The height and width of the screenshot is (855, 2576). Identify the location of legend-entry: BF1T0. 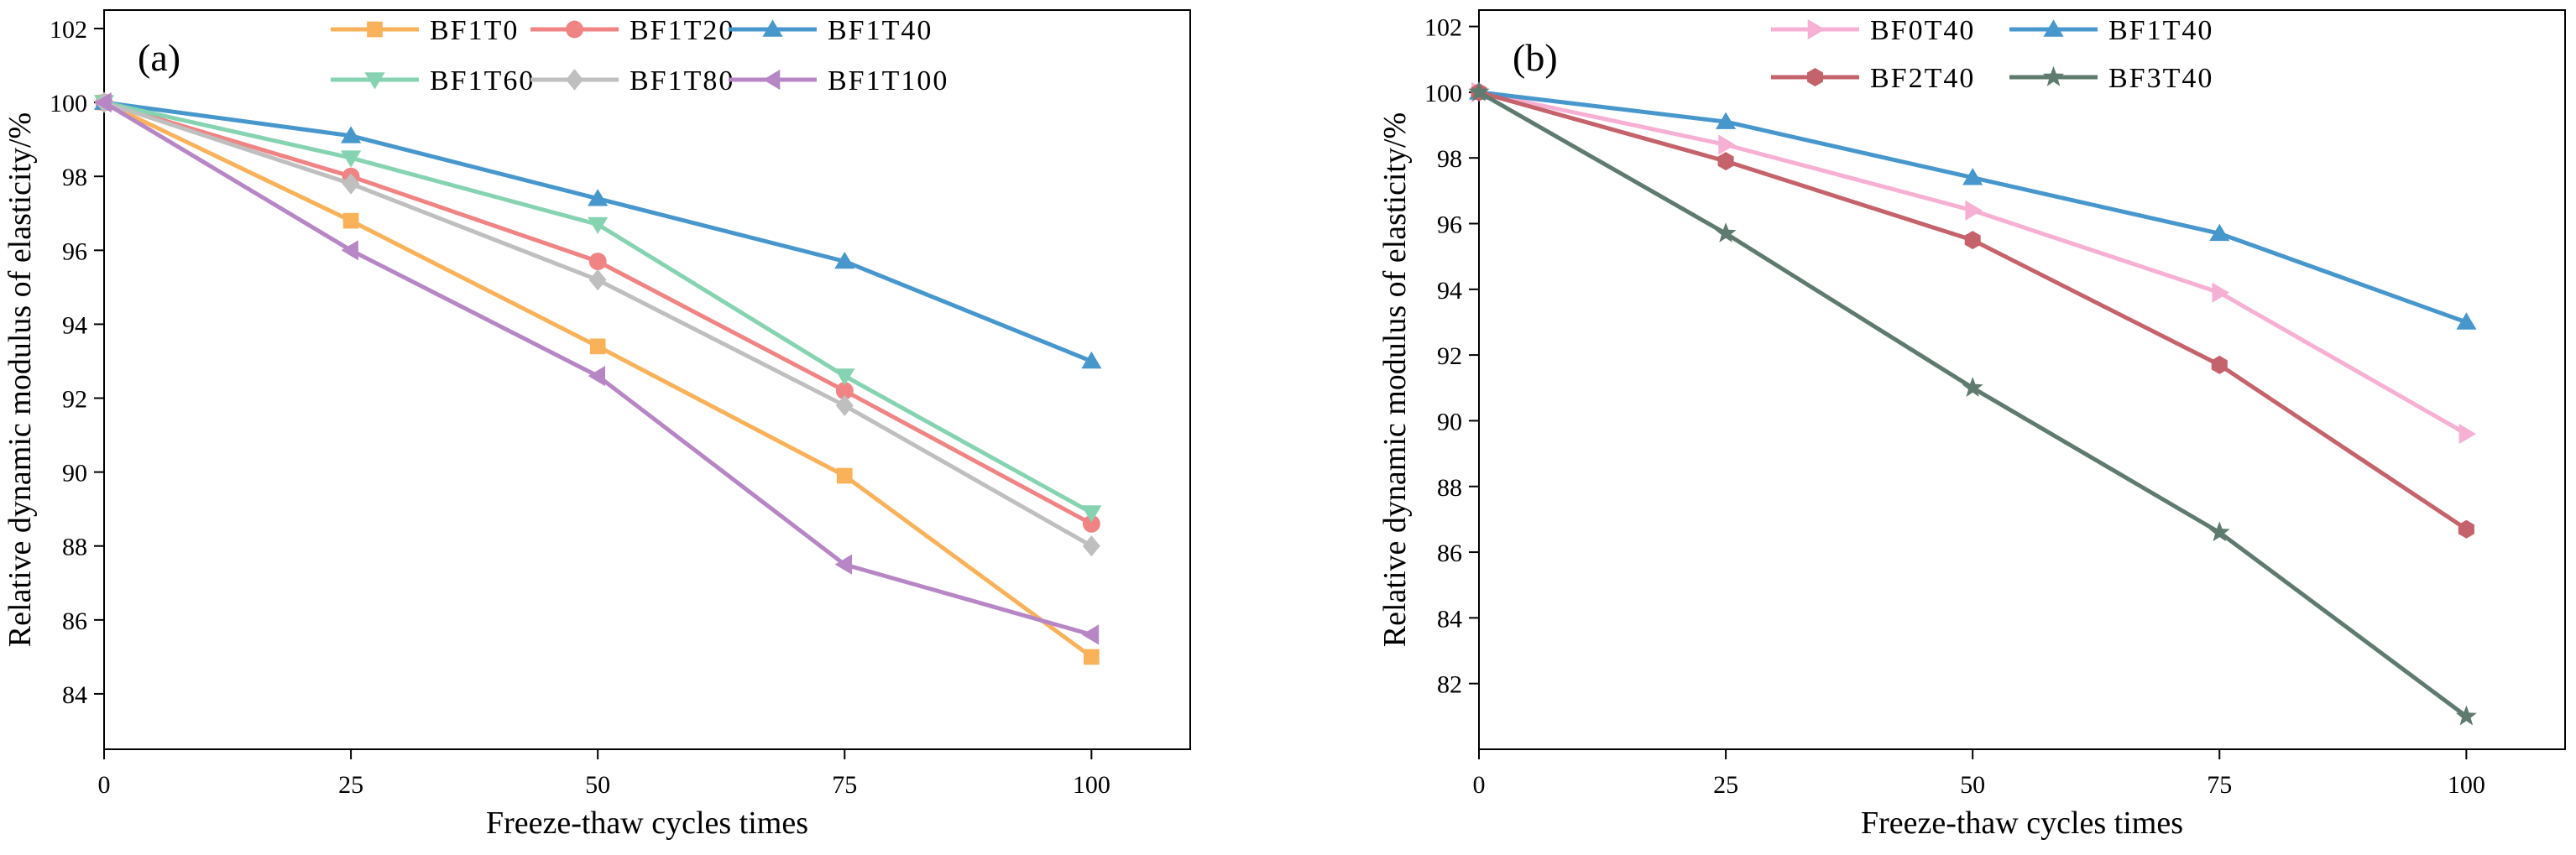
(424, 31).